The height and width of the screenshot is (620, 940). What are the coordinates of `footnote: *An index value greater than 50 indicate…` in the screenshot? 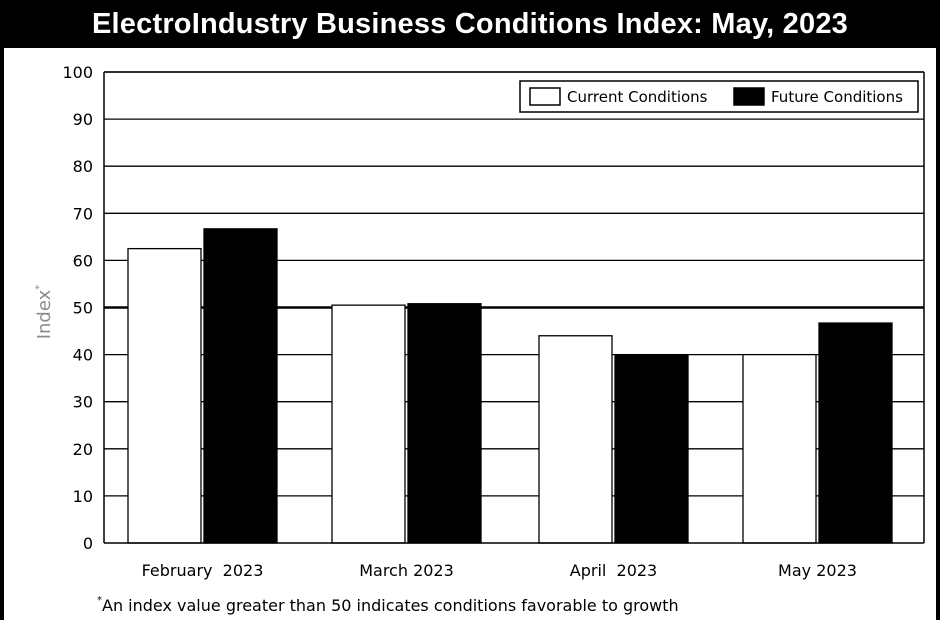 It's located at (388, 605).